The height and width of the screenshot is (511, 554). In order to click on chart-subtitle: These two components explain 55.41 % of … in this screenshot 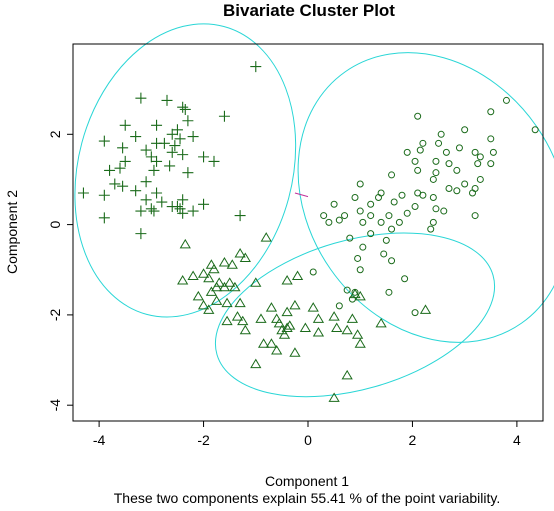, I will do `click(307, 498)`.